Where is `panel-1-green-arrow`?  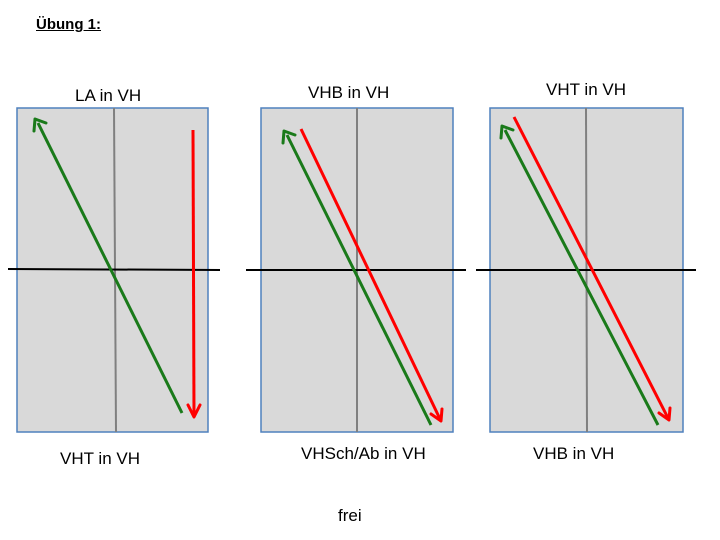 panel-1-green-arrow is located at coordinates (110, 268).